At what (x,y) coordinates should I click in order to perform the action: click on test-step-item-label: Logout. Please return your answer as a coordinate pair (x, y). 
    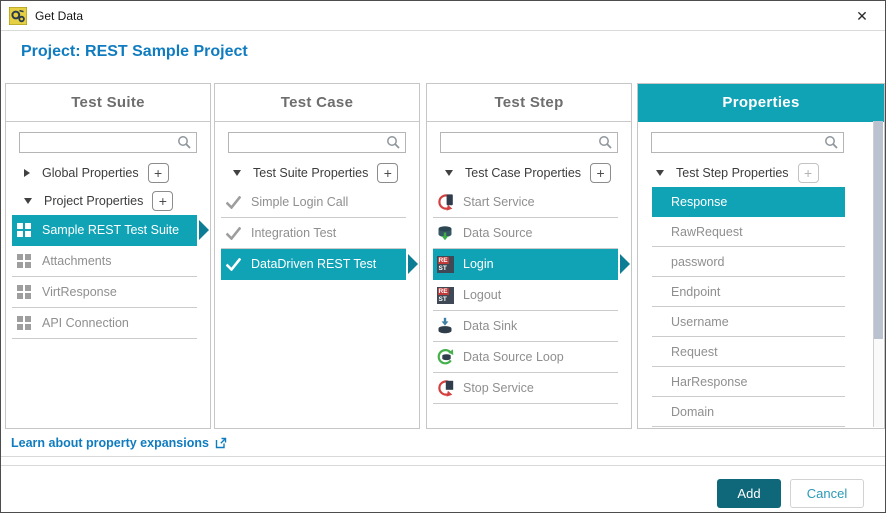
    Looking at the image, I should click on (482, 295).